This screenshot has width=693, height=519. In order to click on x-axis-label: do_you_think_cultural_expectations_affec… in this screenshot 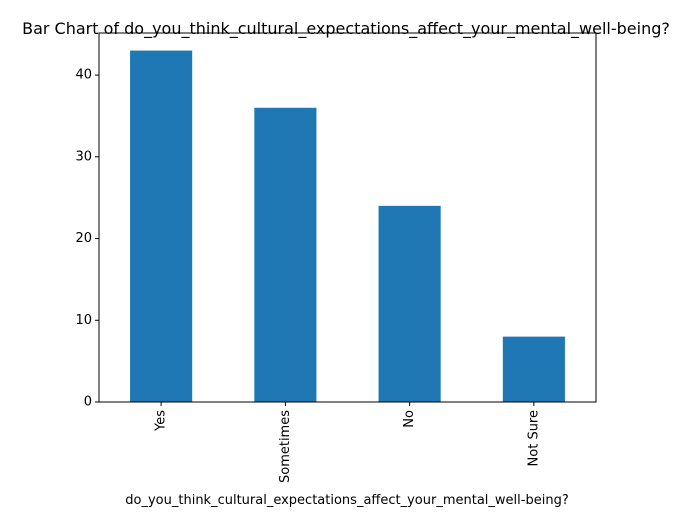, I will do `click(346, 500)`.